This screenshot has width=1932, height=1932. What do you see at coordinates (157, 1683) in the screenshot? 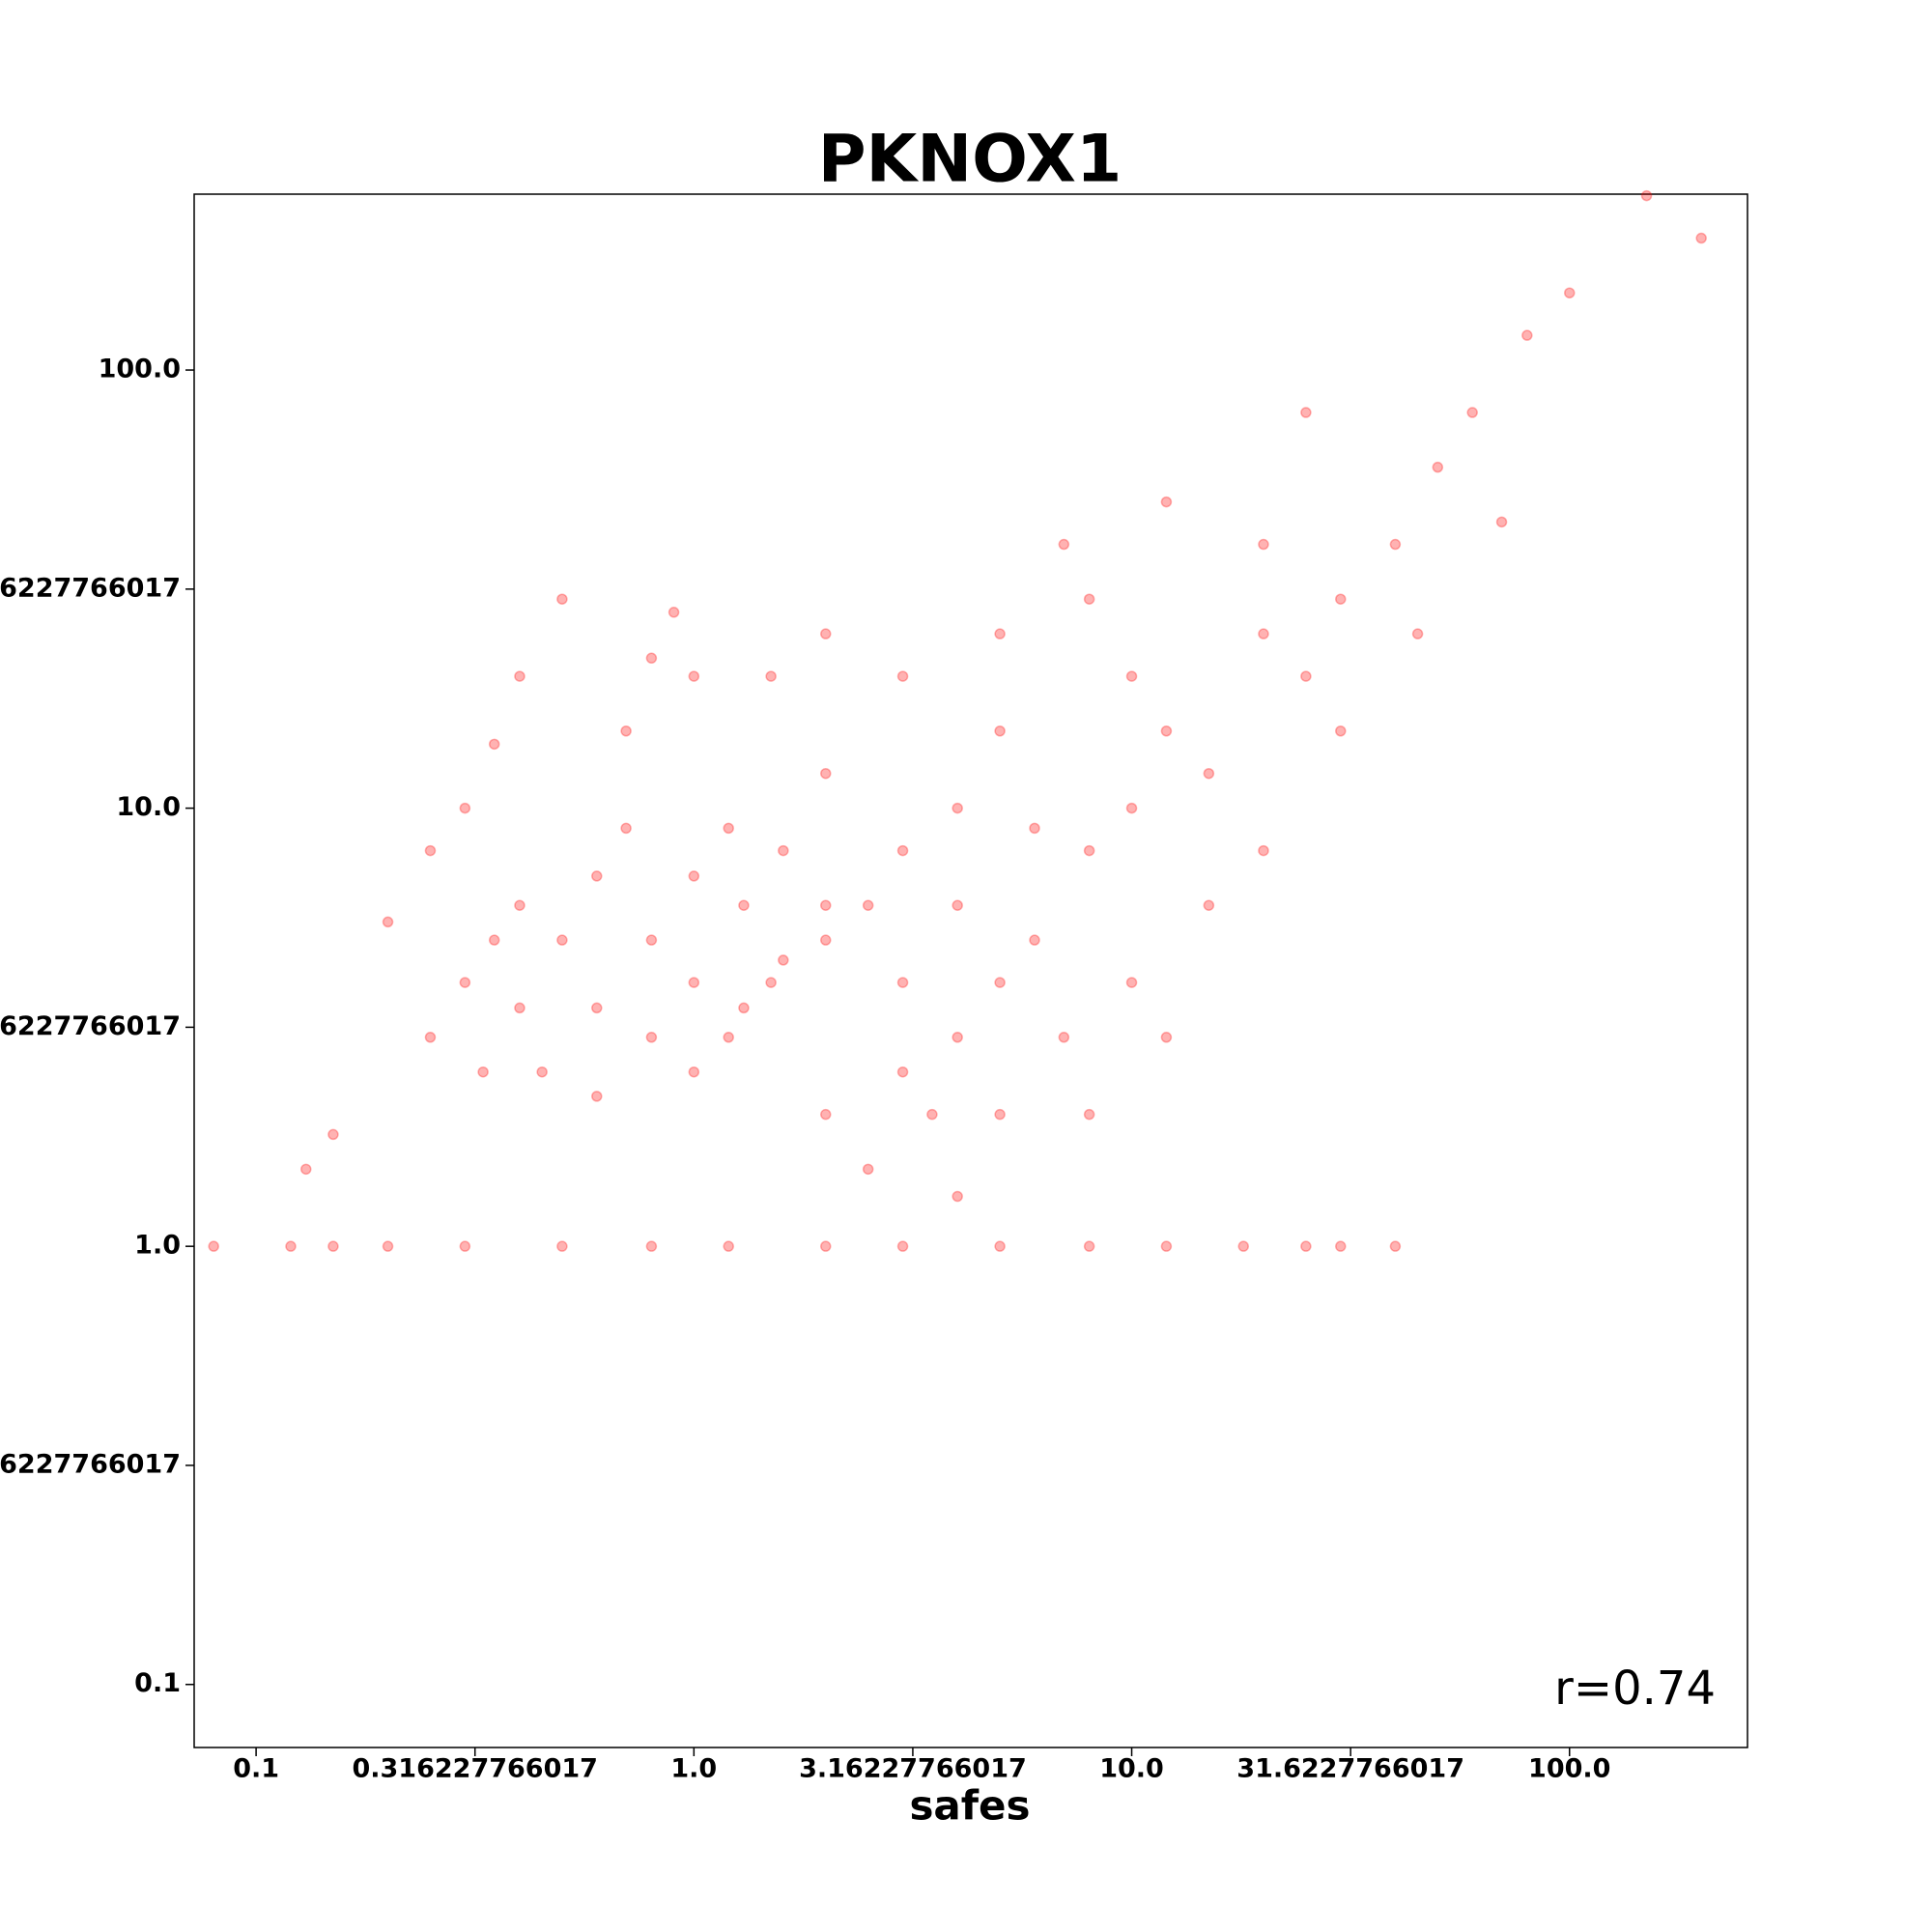
I see `y-tick-label: 0.1` at bounding box center [157, 1683].